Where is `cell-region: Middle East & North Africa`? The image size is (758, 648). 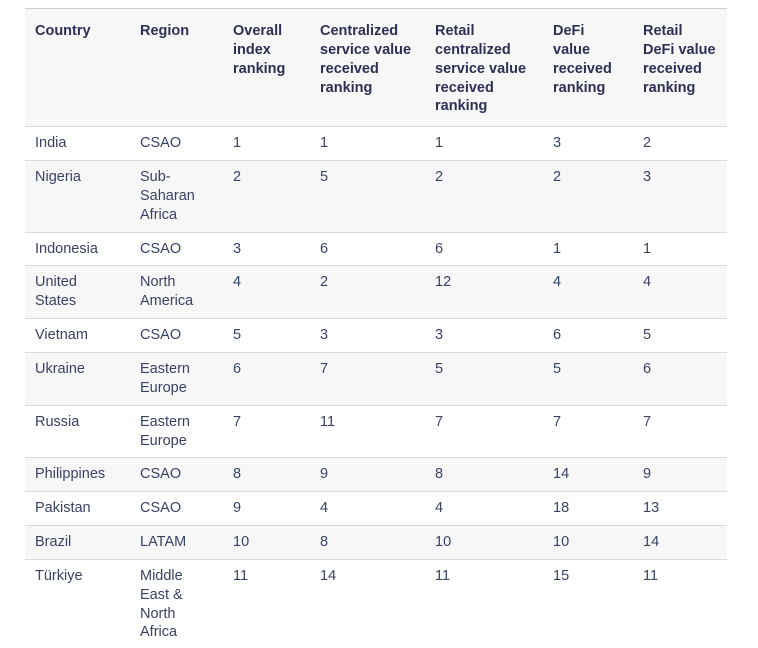
cell-region: Middle East & North Africa is located at coordinates (176, 603).